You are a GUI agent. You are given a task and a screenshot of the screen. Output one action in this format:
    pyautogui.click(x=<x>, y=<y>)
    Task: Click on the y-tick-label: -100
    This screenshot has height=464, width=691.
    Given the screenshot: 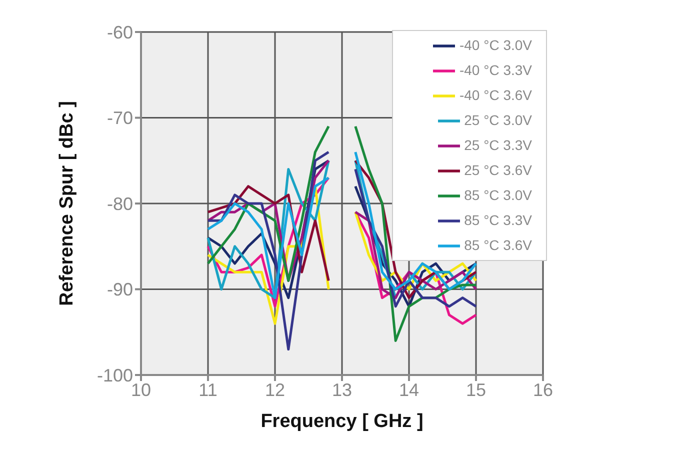 What is the action you would take?
    pyautogui.click(x=114, y=375)
    